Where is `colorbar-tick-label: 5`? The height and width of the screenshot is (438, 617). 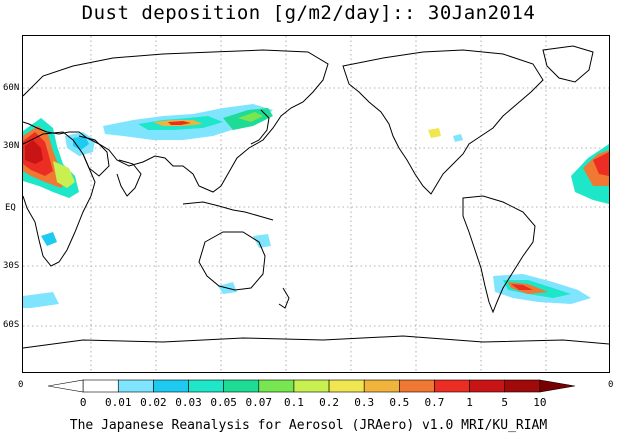
colorbar-tick-label: 5 is located at coordinates (504, 402).